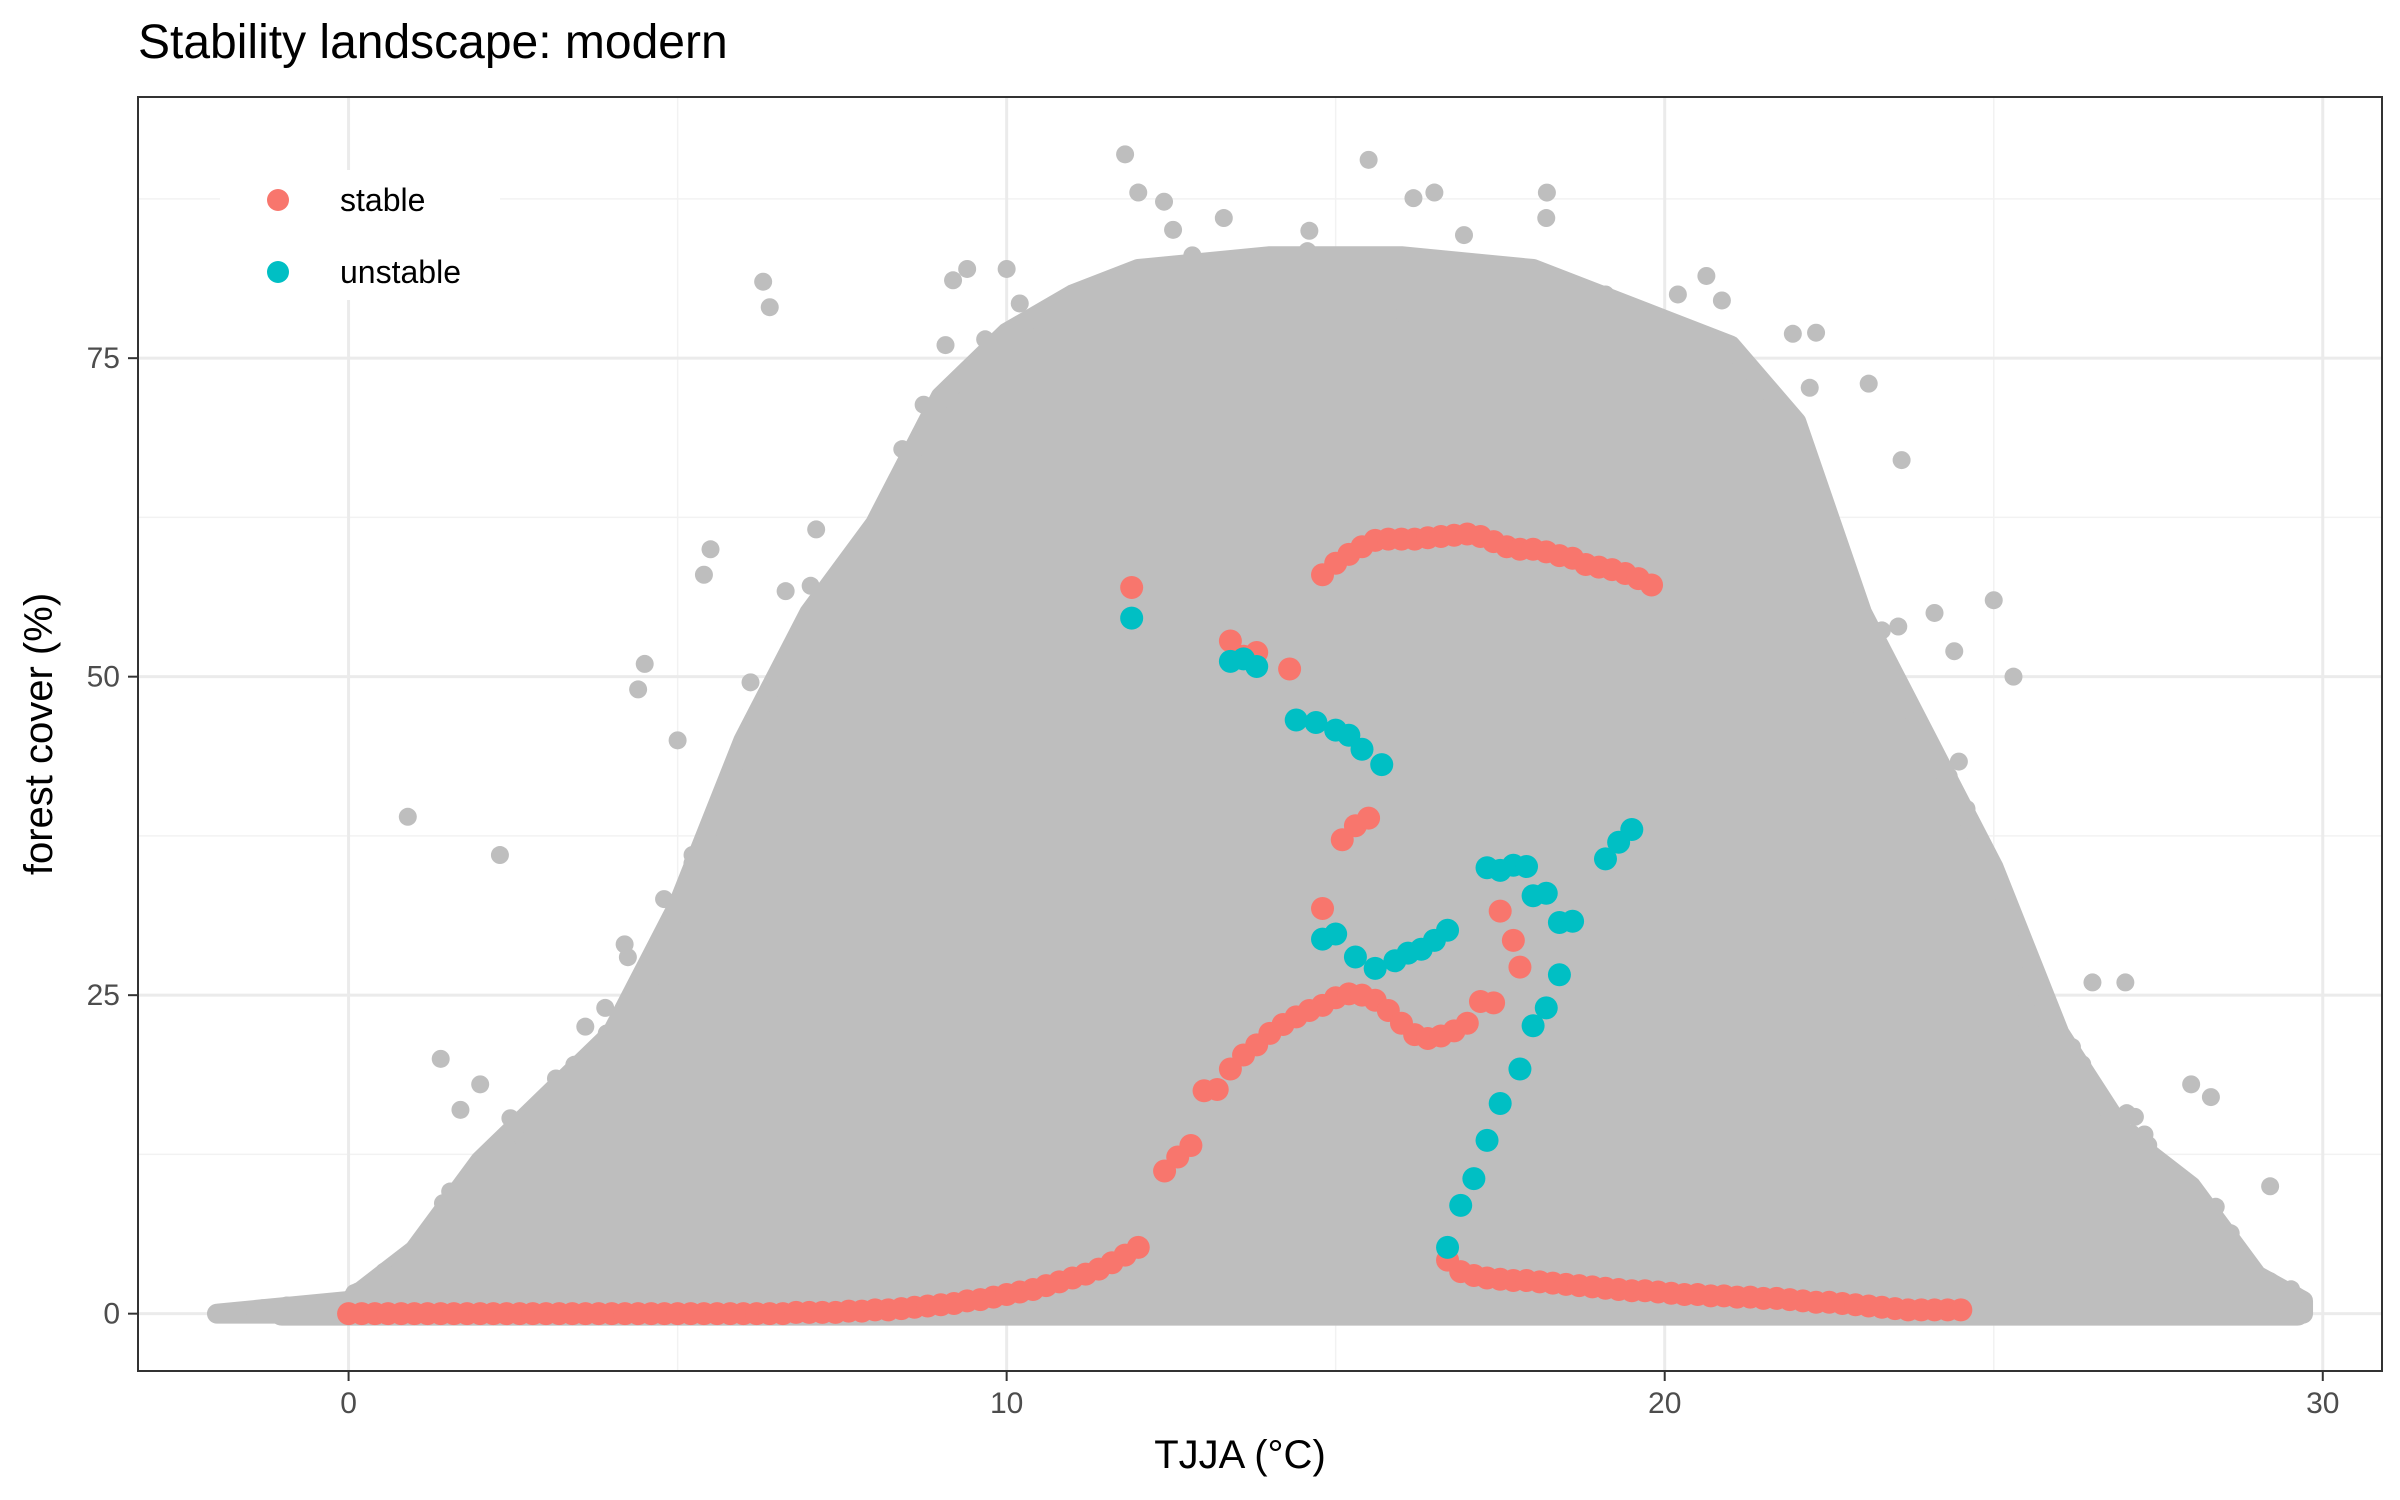 This screenshot has width=2400, height=1500. I want to click on y-tick-label: 75, so click(103, 358).